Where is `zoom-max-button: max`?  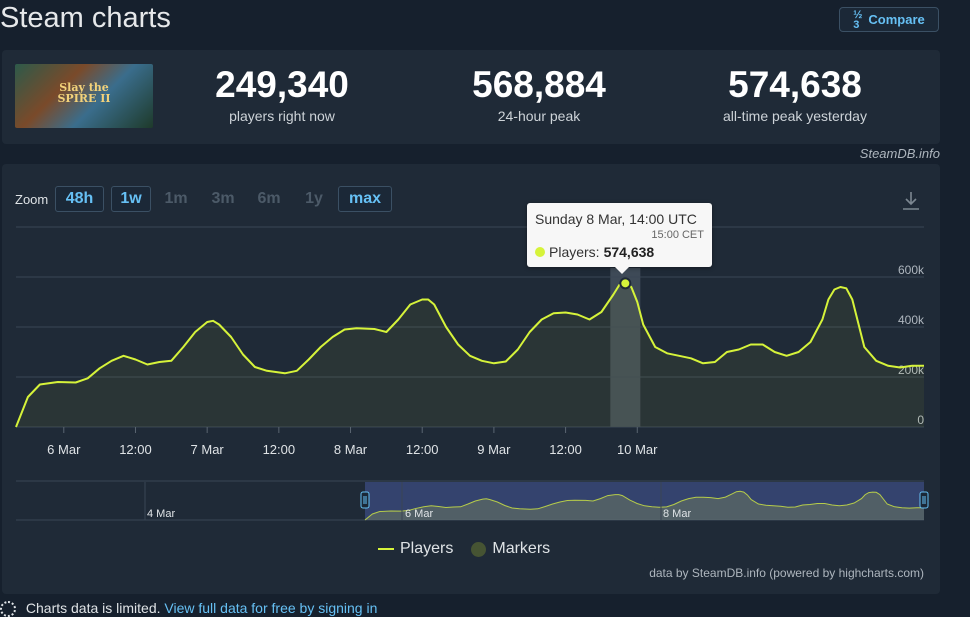
zoom-max-button: max is located at coordinates (365, 199).